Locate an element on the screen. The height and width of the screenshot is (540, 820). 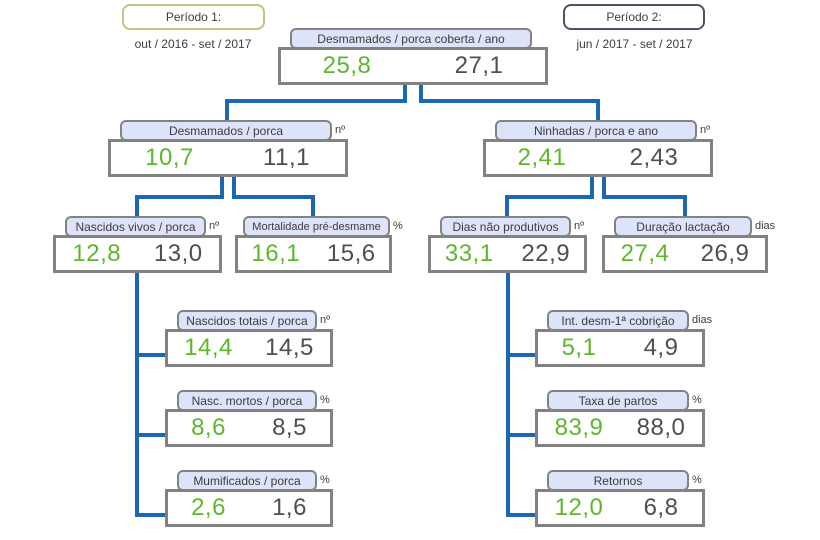
period2-value: 4,9 is located at coordinates (661, 347).